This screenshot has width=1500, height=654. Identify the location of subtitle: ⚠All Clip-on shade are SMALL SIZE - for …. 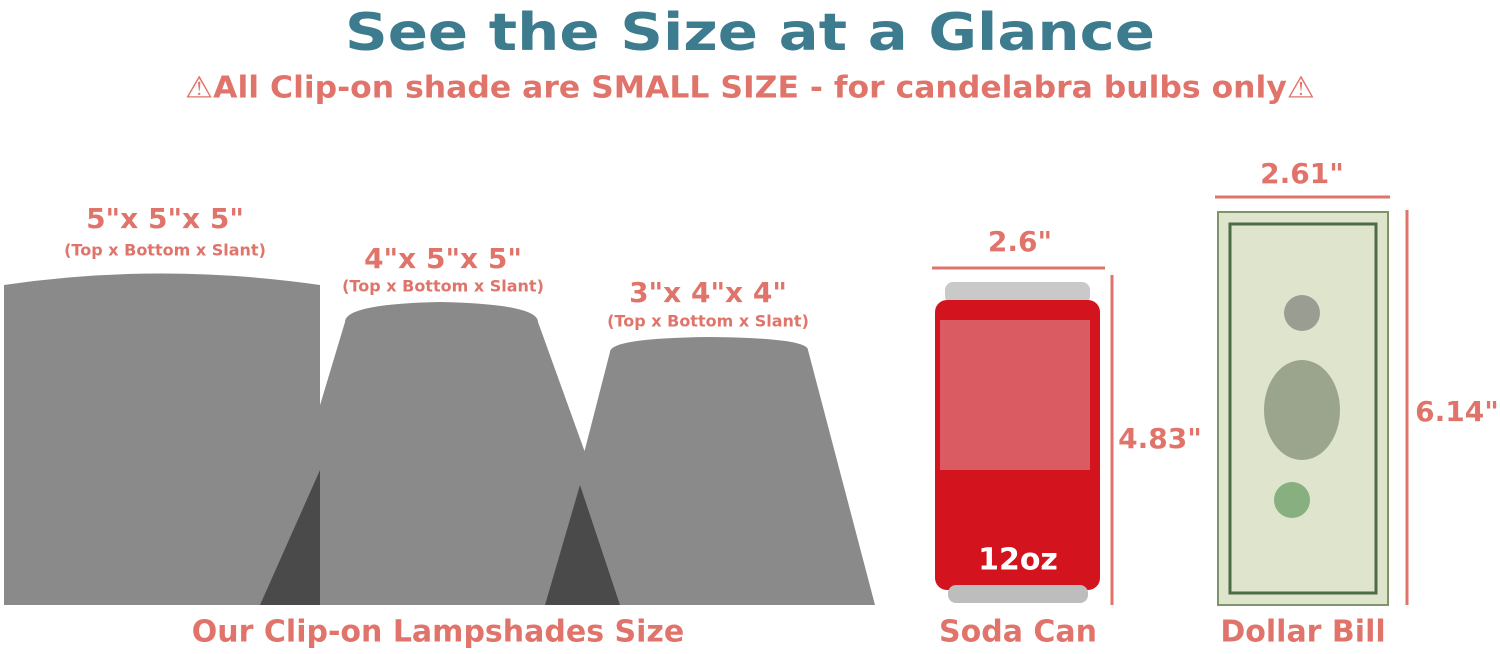
(750, 88).